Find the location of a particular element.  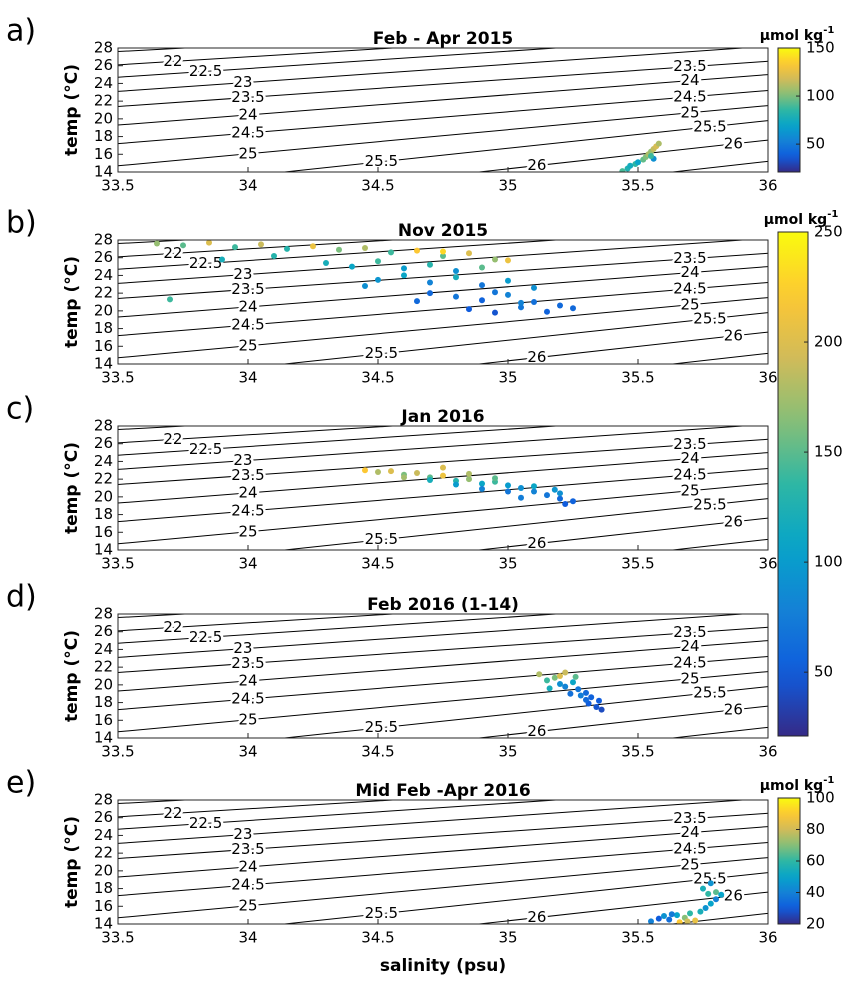

panel-label: d) is located at coordinates (21, 597).